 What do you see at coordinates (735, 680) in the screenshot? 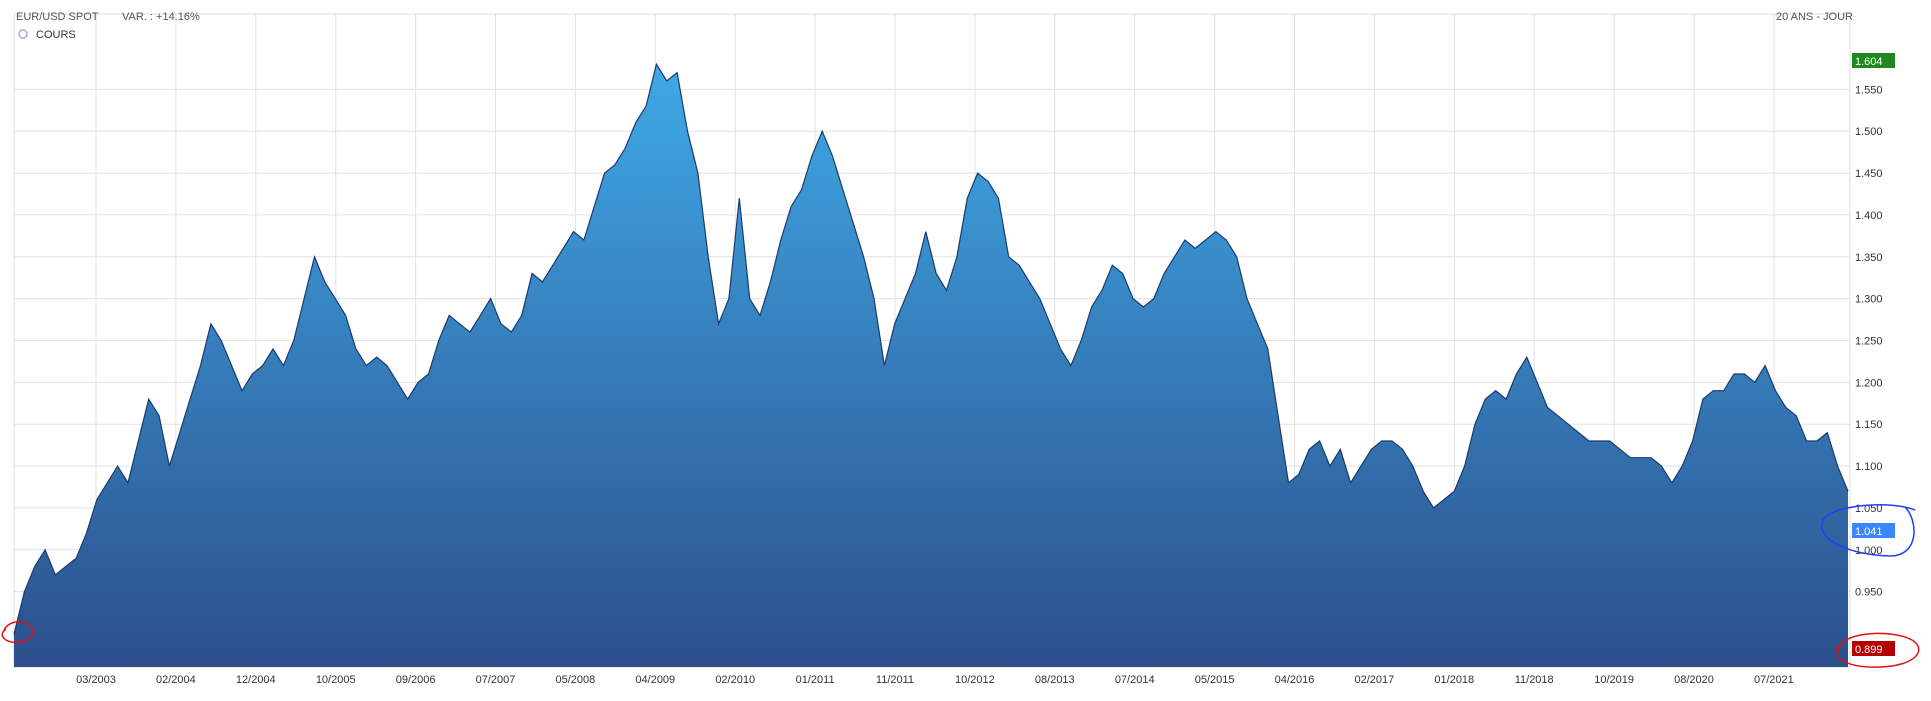
I see `x-tick-label: 02/2010` at bounding box center [735, 680].